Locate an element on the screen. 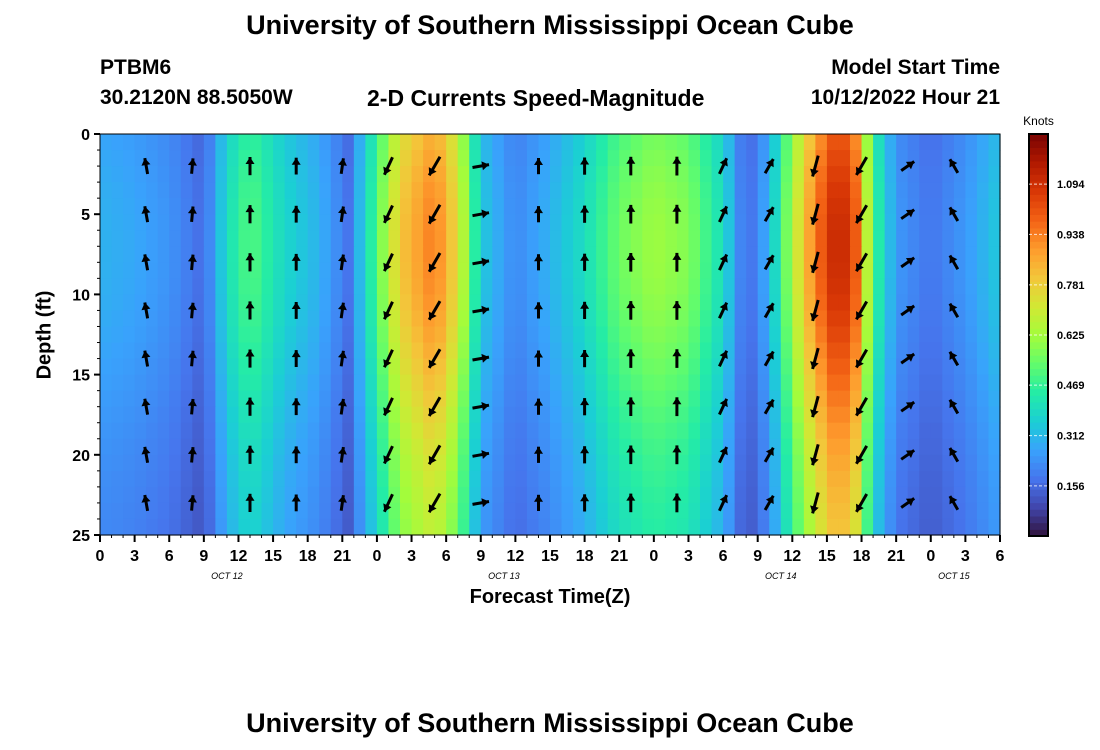 This screenshot has height=750, width=1100. x-tick-label: 18 is located at coordinates (308, 556).